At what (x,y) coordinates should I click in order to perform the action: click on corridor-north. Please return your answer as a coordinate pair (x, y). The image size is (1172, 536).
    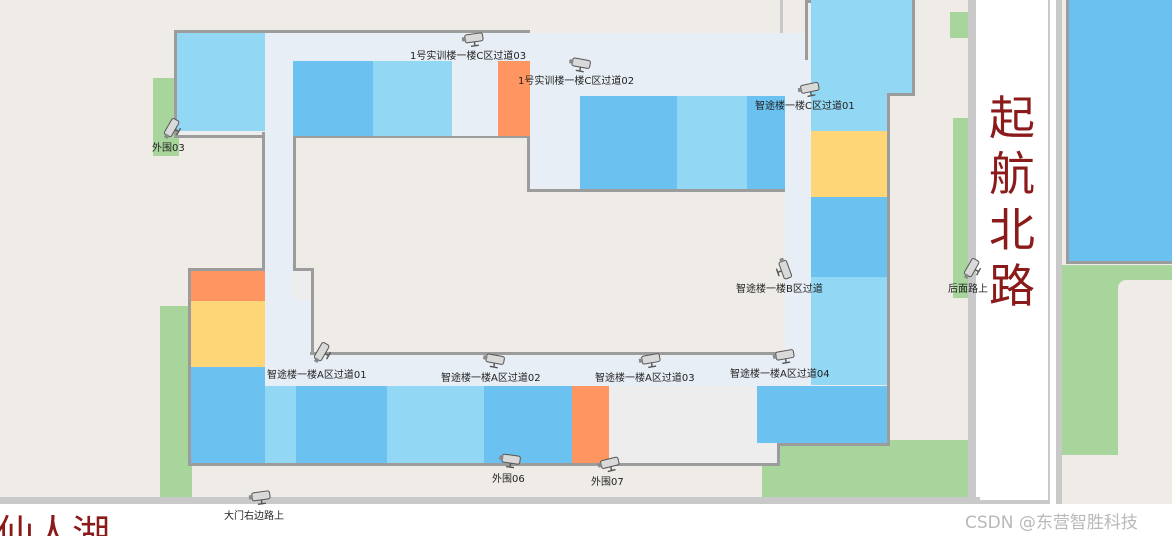
    Looking at the image, I should click on (535, 47).